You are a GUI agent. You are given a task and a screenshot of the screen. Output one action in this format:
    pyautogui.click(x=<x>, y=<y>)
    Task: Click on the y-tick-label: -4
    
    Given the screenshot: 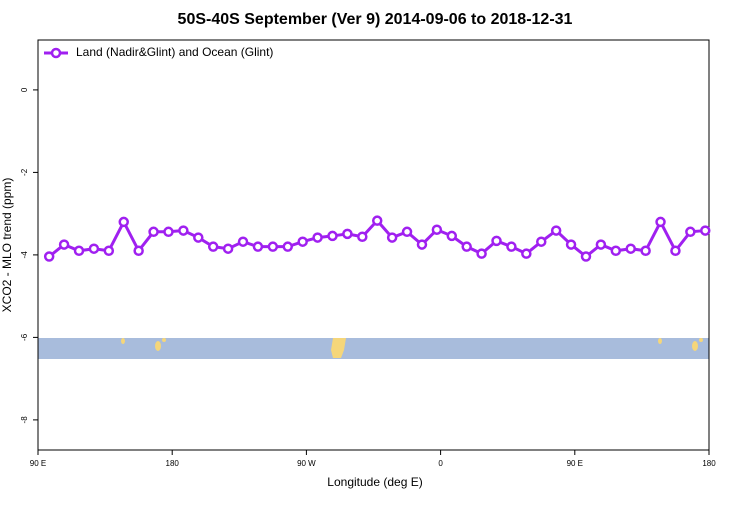 What is the action you would take?
    pyautogui.click(x=24, y=255)
    